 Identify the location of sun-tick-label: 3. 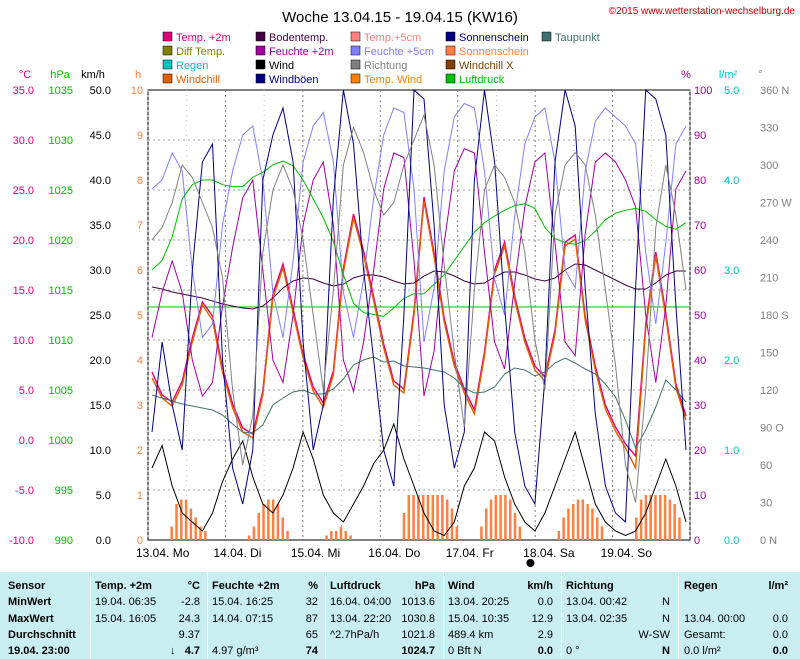
(140, 406).